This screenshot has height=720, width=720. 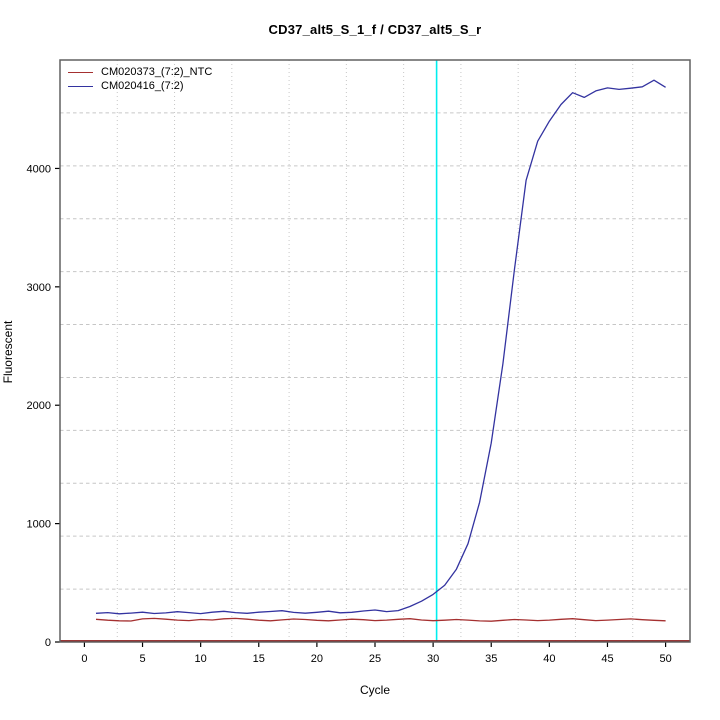 I want to click on legend-label-ntc: CM020373_(7:2)_NTC, so click(x=157, y=72).